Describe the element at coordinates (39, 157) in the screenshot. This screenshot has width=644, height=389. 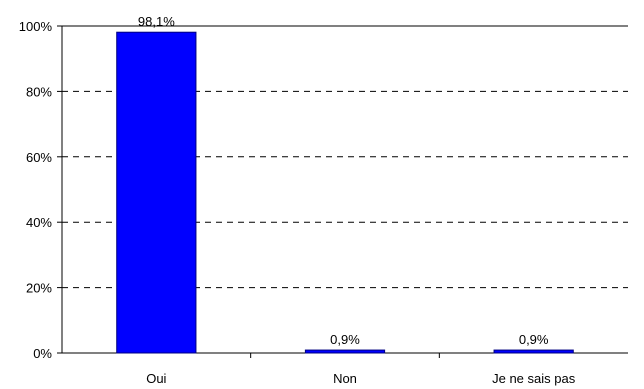
I see `y-tick-label: 60%` at that location.